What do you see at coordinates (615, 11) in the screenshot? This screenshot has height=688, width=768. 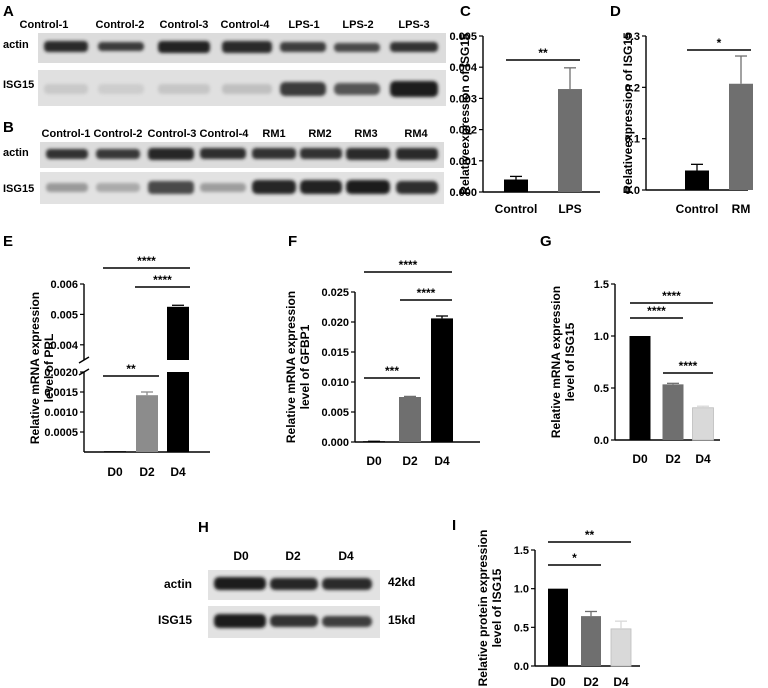 I see `panel-label-d: D` at bounding box center [615, 11].